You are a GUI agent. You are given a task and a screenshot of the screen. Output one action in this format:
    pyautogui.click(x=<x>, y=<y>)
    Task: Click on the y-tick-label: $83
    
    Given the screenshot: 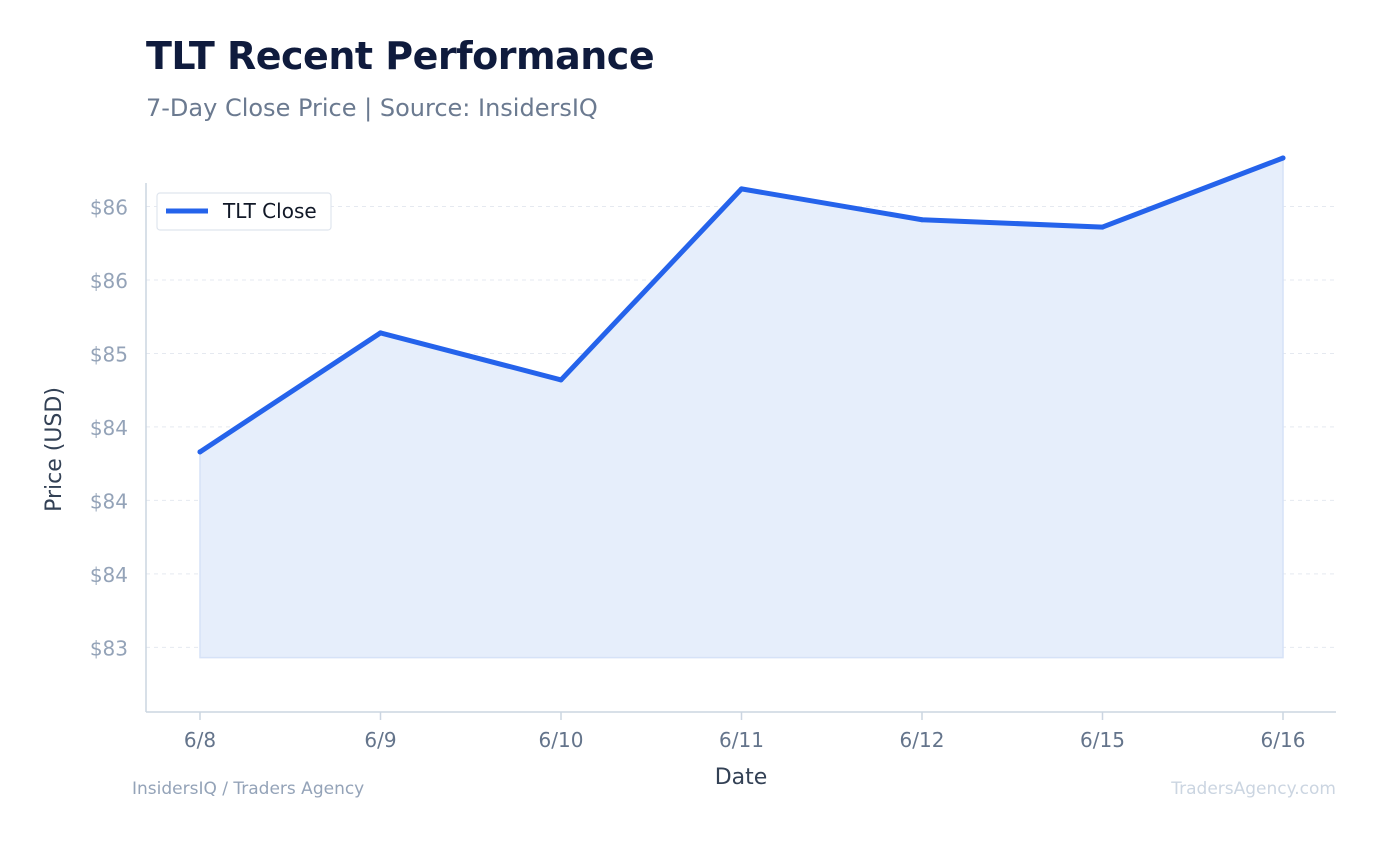 What is the action you would take?
    pyautogui.click(x=109, y=648)
    